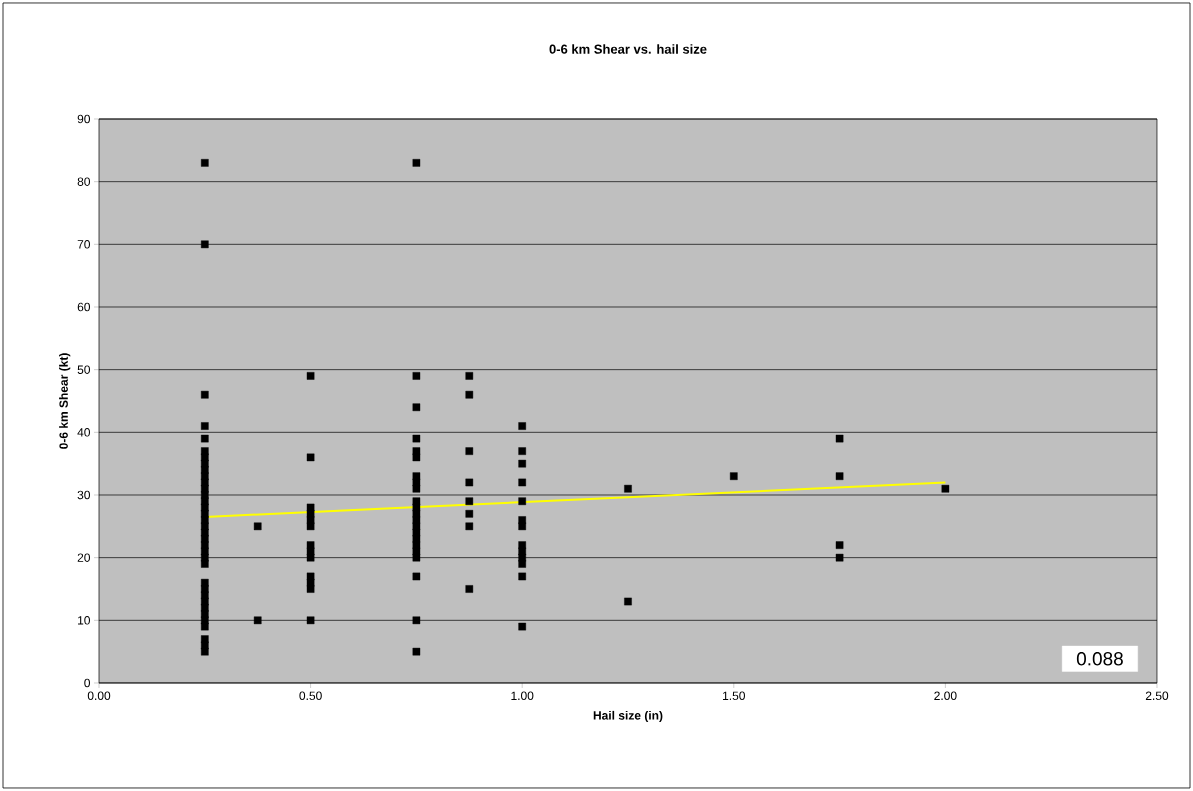 The height and width of the screenshot is (791, 1193). I want to click on y-tick-label: 60, so click(84, 307).